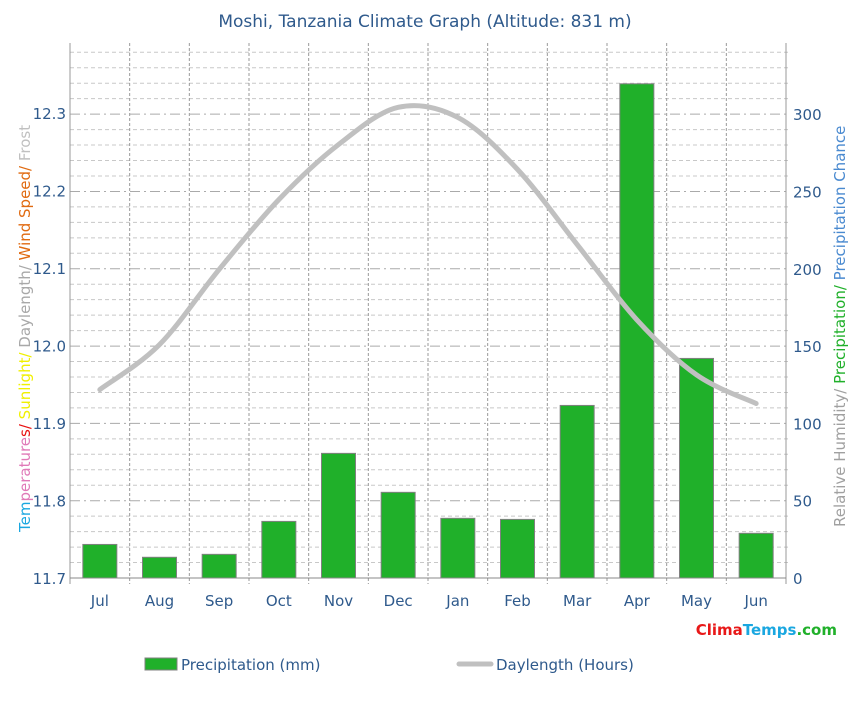  Describe the element at coordinates (389, 665) in the screenshot. I see `legend: Precipitation (mm) Daylength (Hours)` at that location.